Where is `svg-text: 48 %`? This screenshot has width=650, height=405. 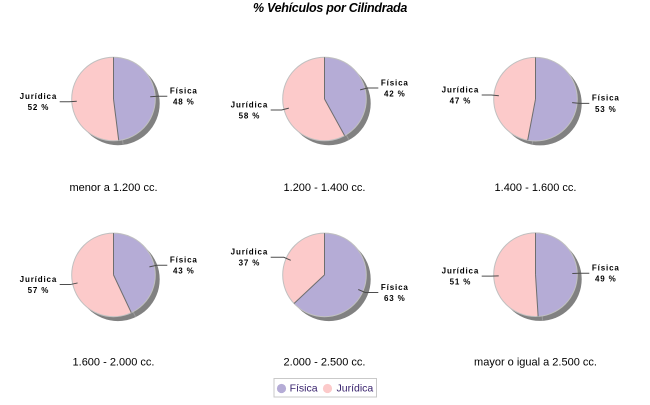 svg-text: 48 % is located at coordinates (184, 102).